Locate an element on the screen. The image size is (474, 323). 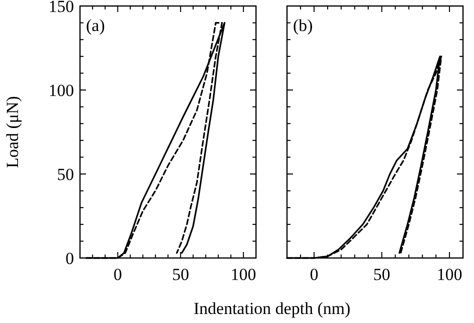
y-tick-label: 0 is located at coordinates (70, 258).